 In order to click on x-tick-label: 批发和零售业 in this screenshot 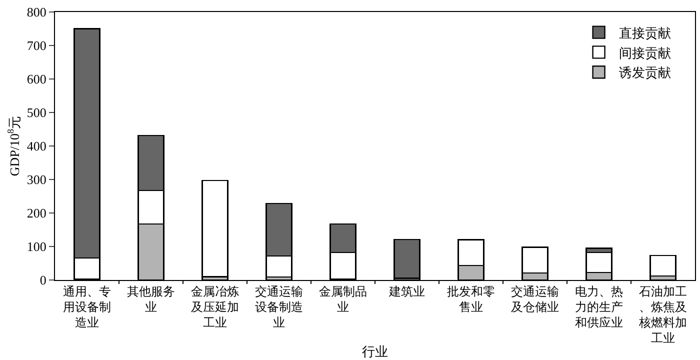, I will do `click(471, 299)`.